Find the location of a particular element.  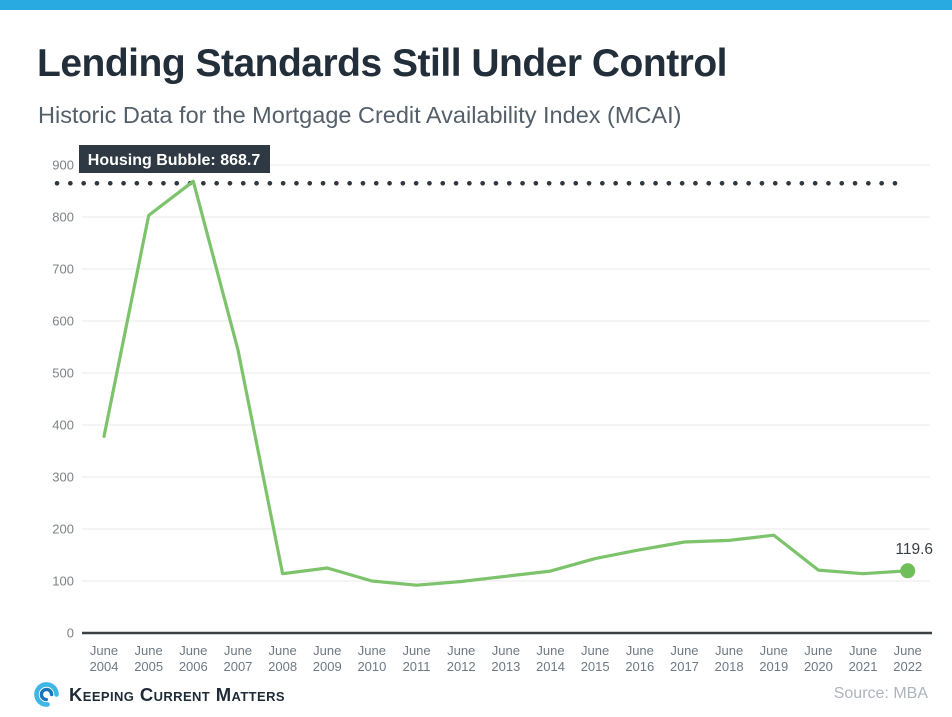

page-title: Lending Standards Still Under Control is located at coordinates (382, 63).